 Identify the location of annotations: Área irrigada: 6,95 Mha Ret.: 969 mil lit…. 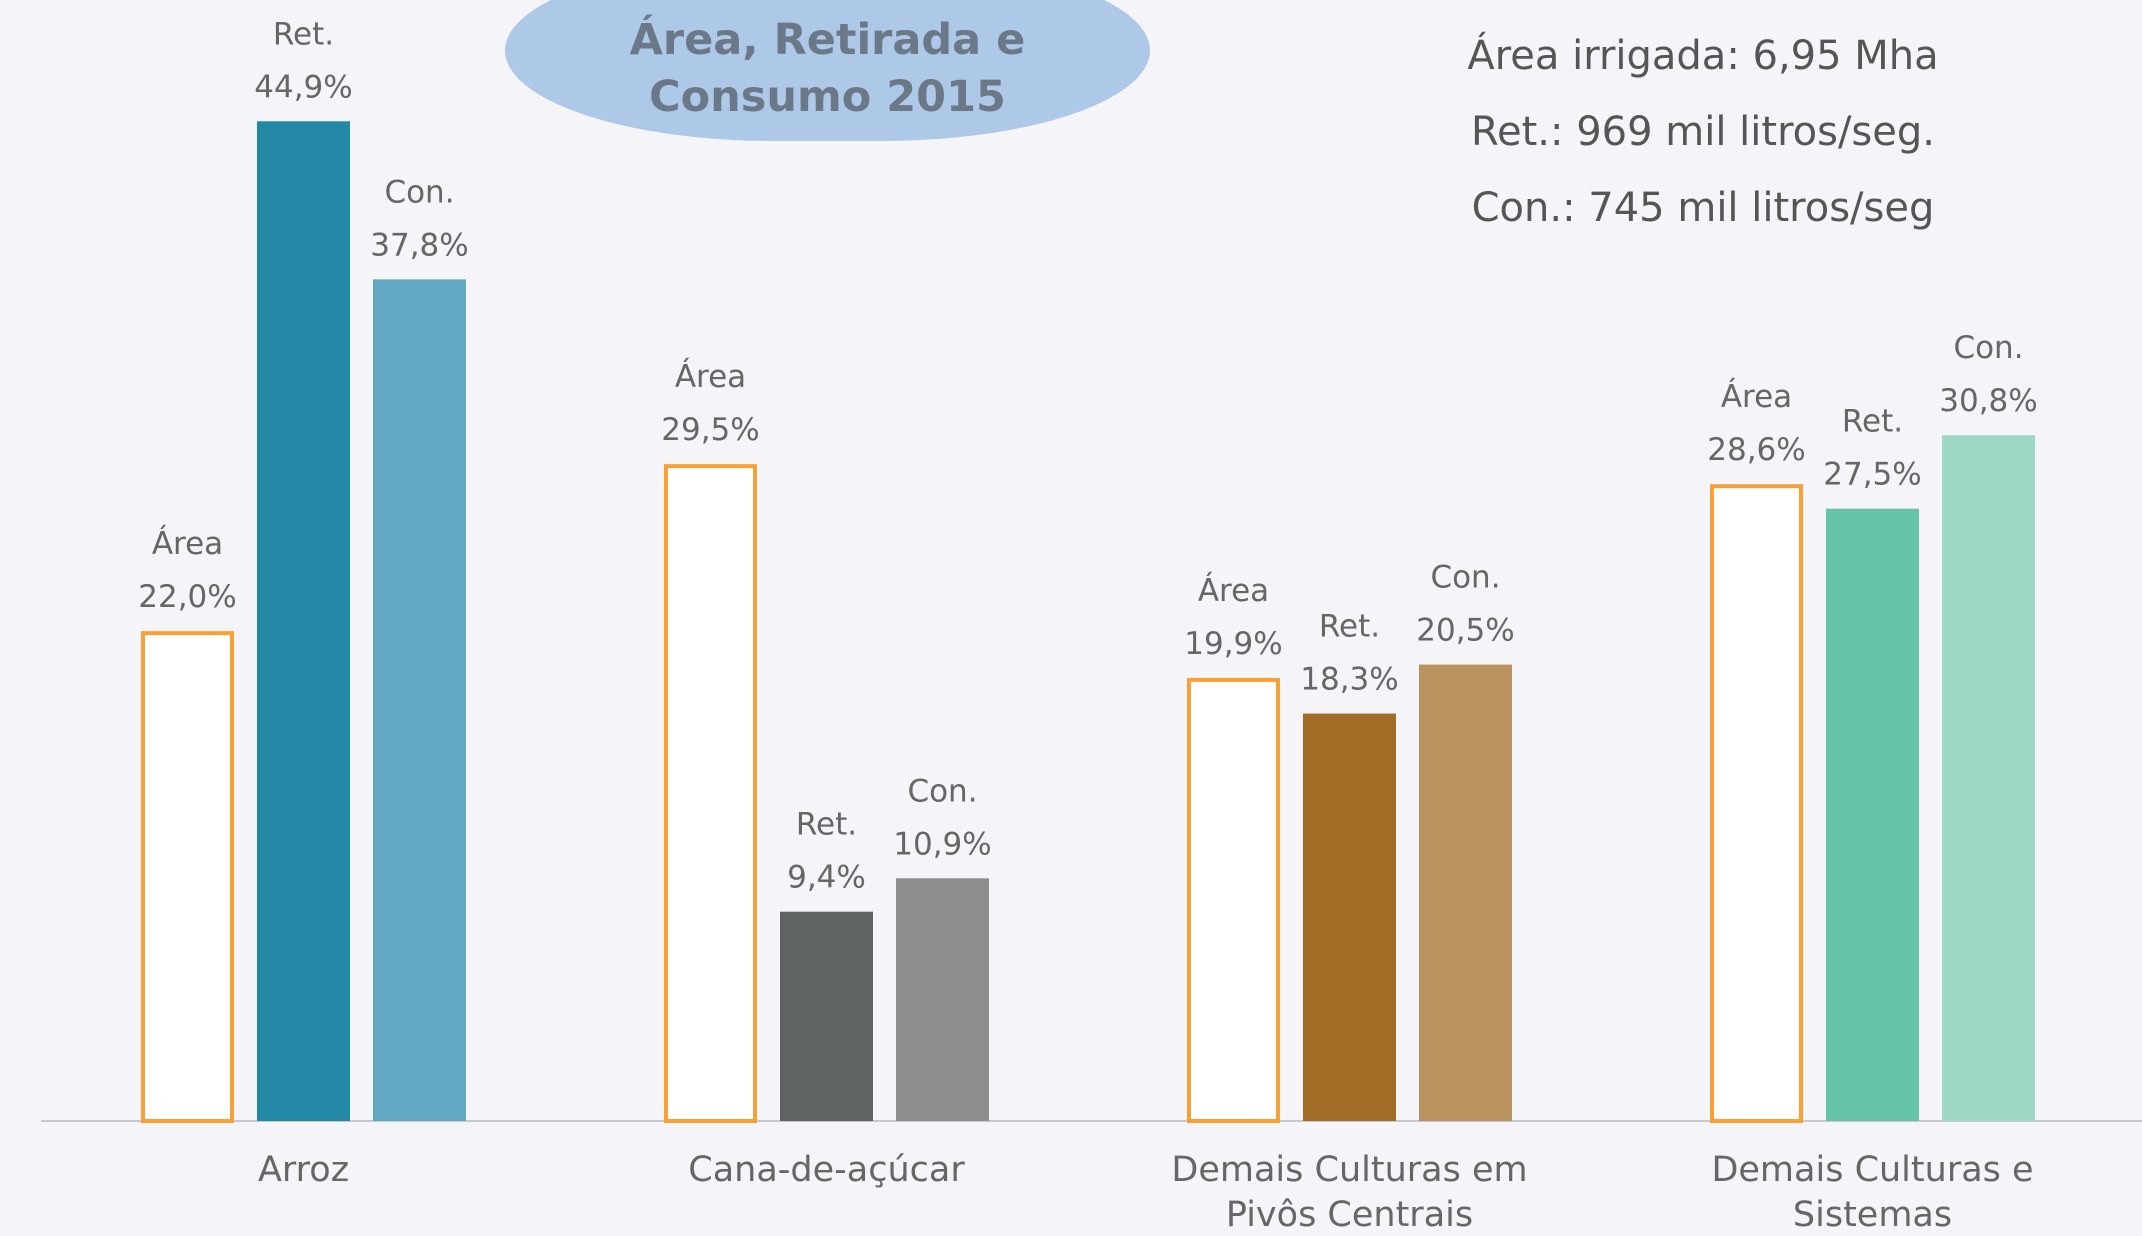
(1703, 132).